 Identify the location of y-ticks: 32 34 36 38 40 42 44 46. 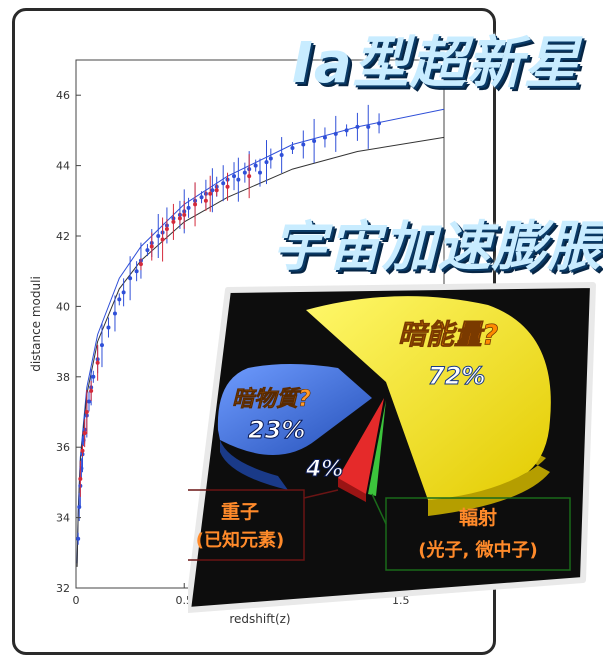
(68, 342).